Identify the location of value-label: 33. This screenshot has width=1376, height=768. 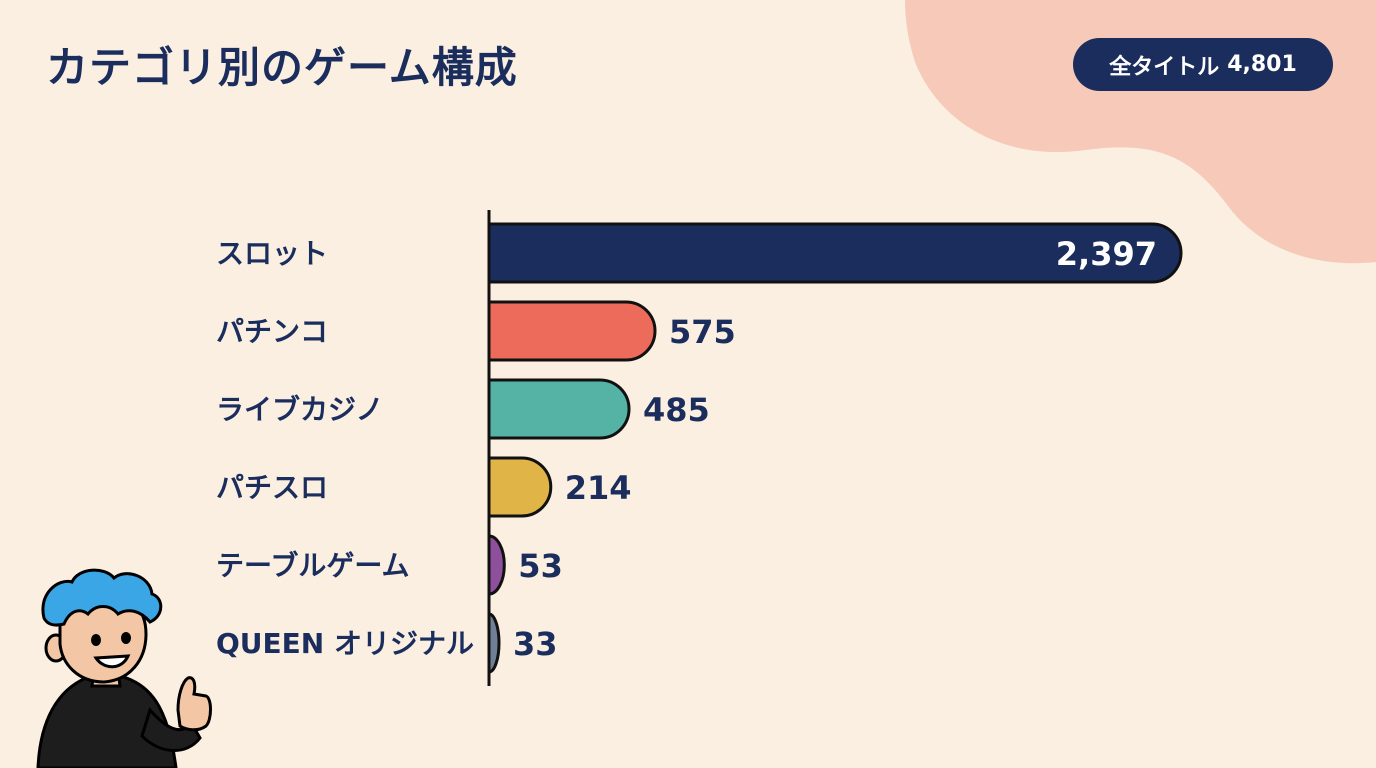
(535, 644).